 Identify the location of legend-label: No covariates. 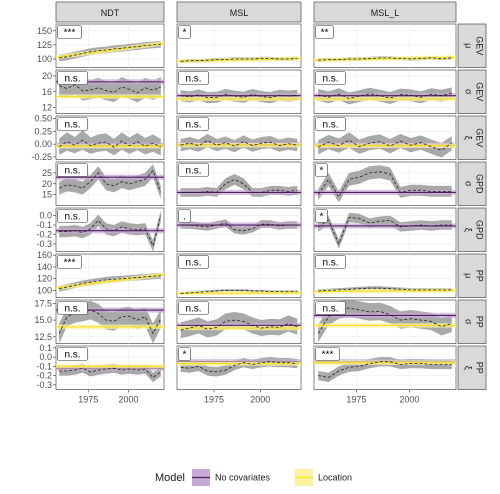
(243, 478).